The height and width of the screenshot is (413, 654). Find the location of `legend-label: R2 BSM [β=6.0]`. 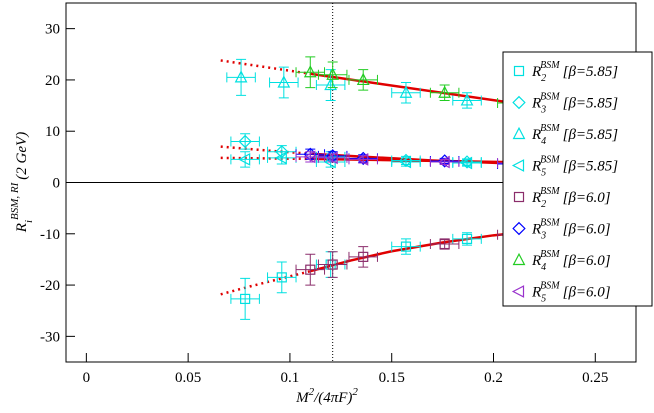

legend-label: R2 BSM [β=6.0] is located at coordinates (571, 198).